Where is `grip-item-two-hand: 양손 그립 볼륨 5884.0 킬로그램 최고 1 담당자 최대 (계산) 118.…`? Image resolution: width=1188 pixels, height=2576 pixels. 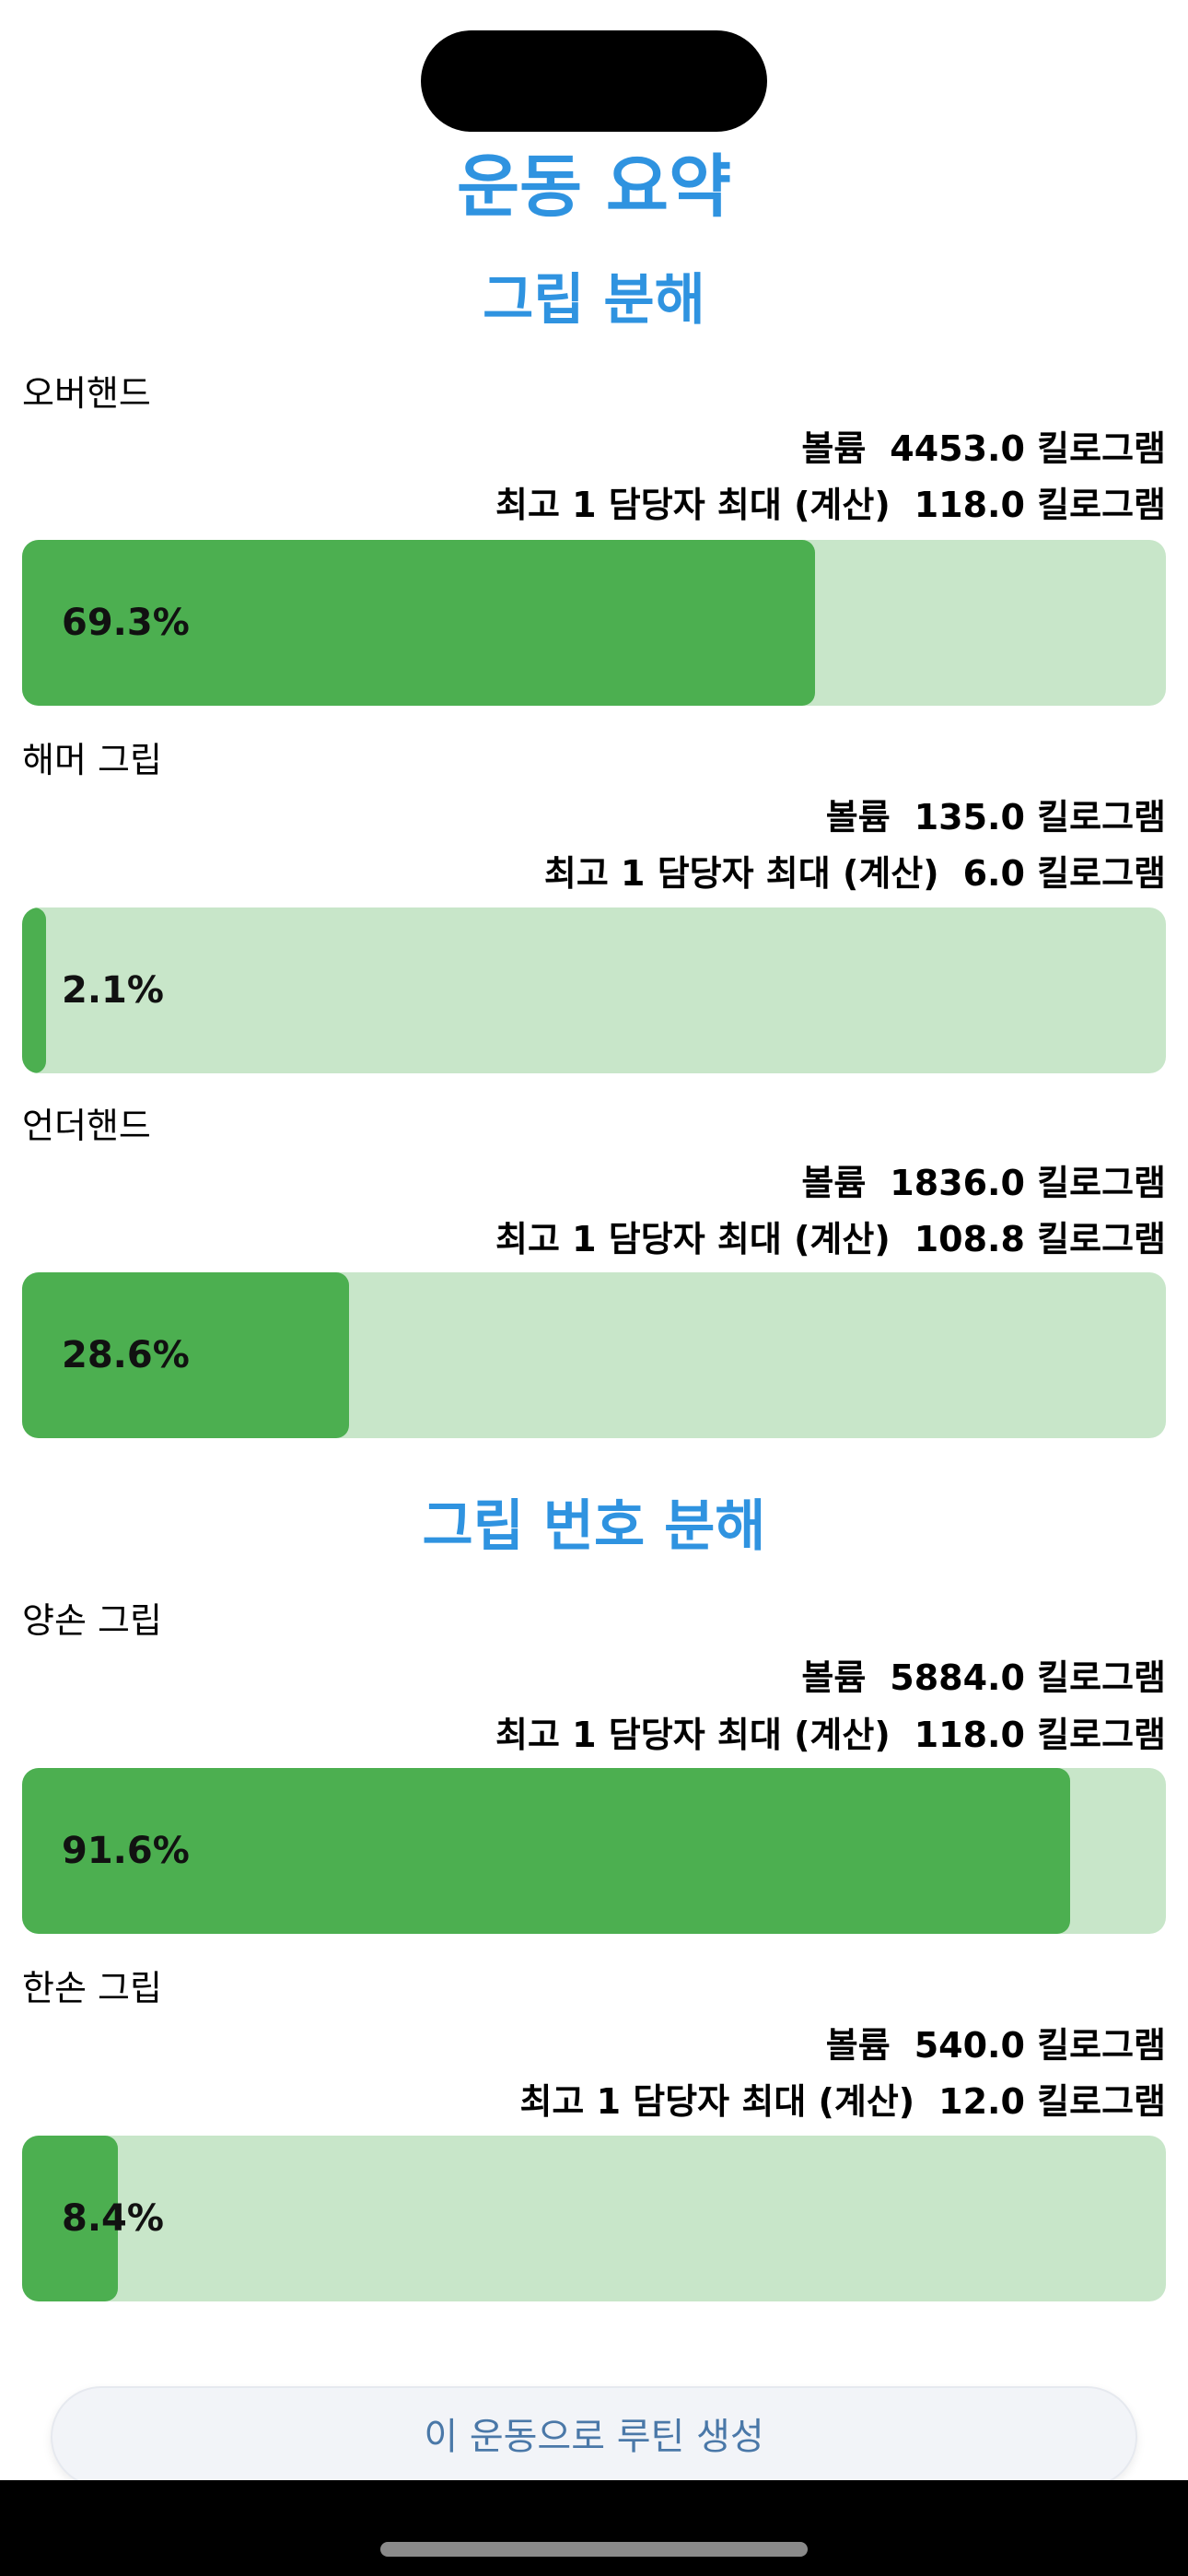
grip-item-two-hand: 양손 그립 볼륨 5884.0 킬로그램 최고 1 담당자 최대 (계산) 118.… is located at coordinates (594, 1766).